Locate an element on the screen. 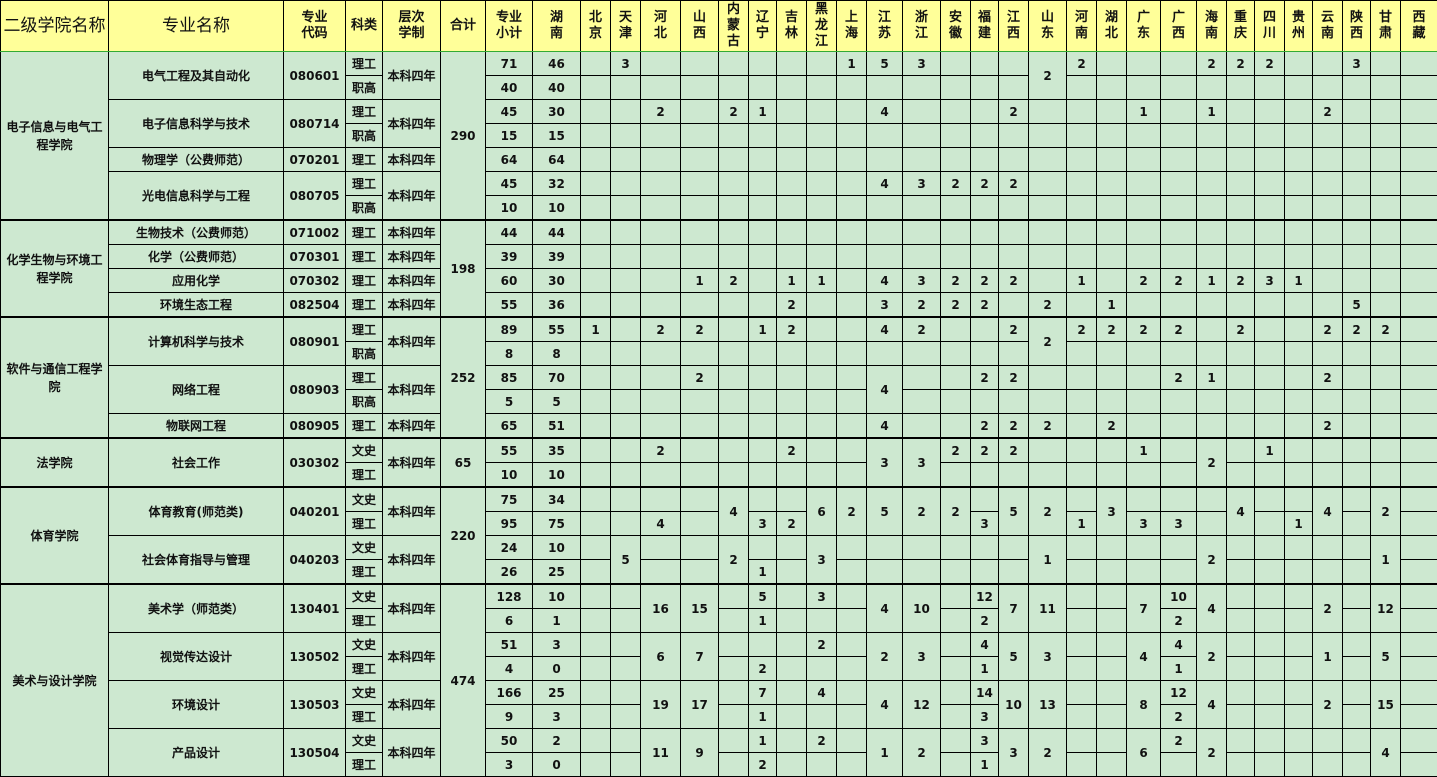  header-level: 层次 学制 is located at coordinates (412, 26).